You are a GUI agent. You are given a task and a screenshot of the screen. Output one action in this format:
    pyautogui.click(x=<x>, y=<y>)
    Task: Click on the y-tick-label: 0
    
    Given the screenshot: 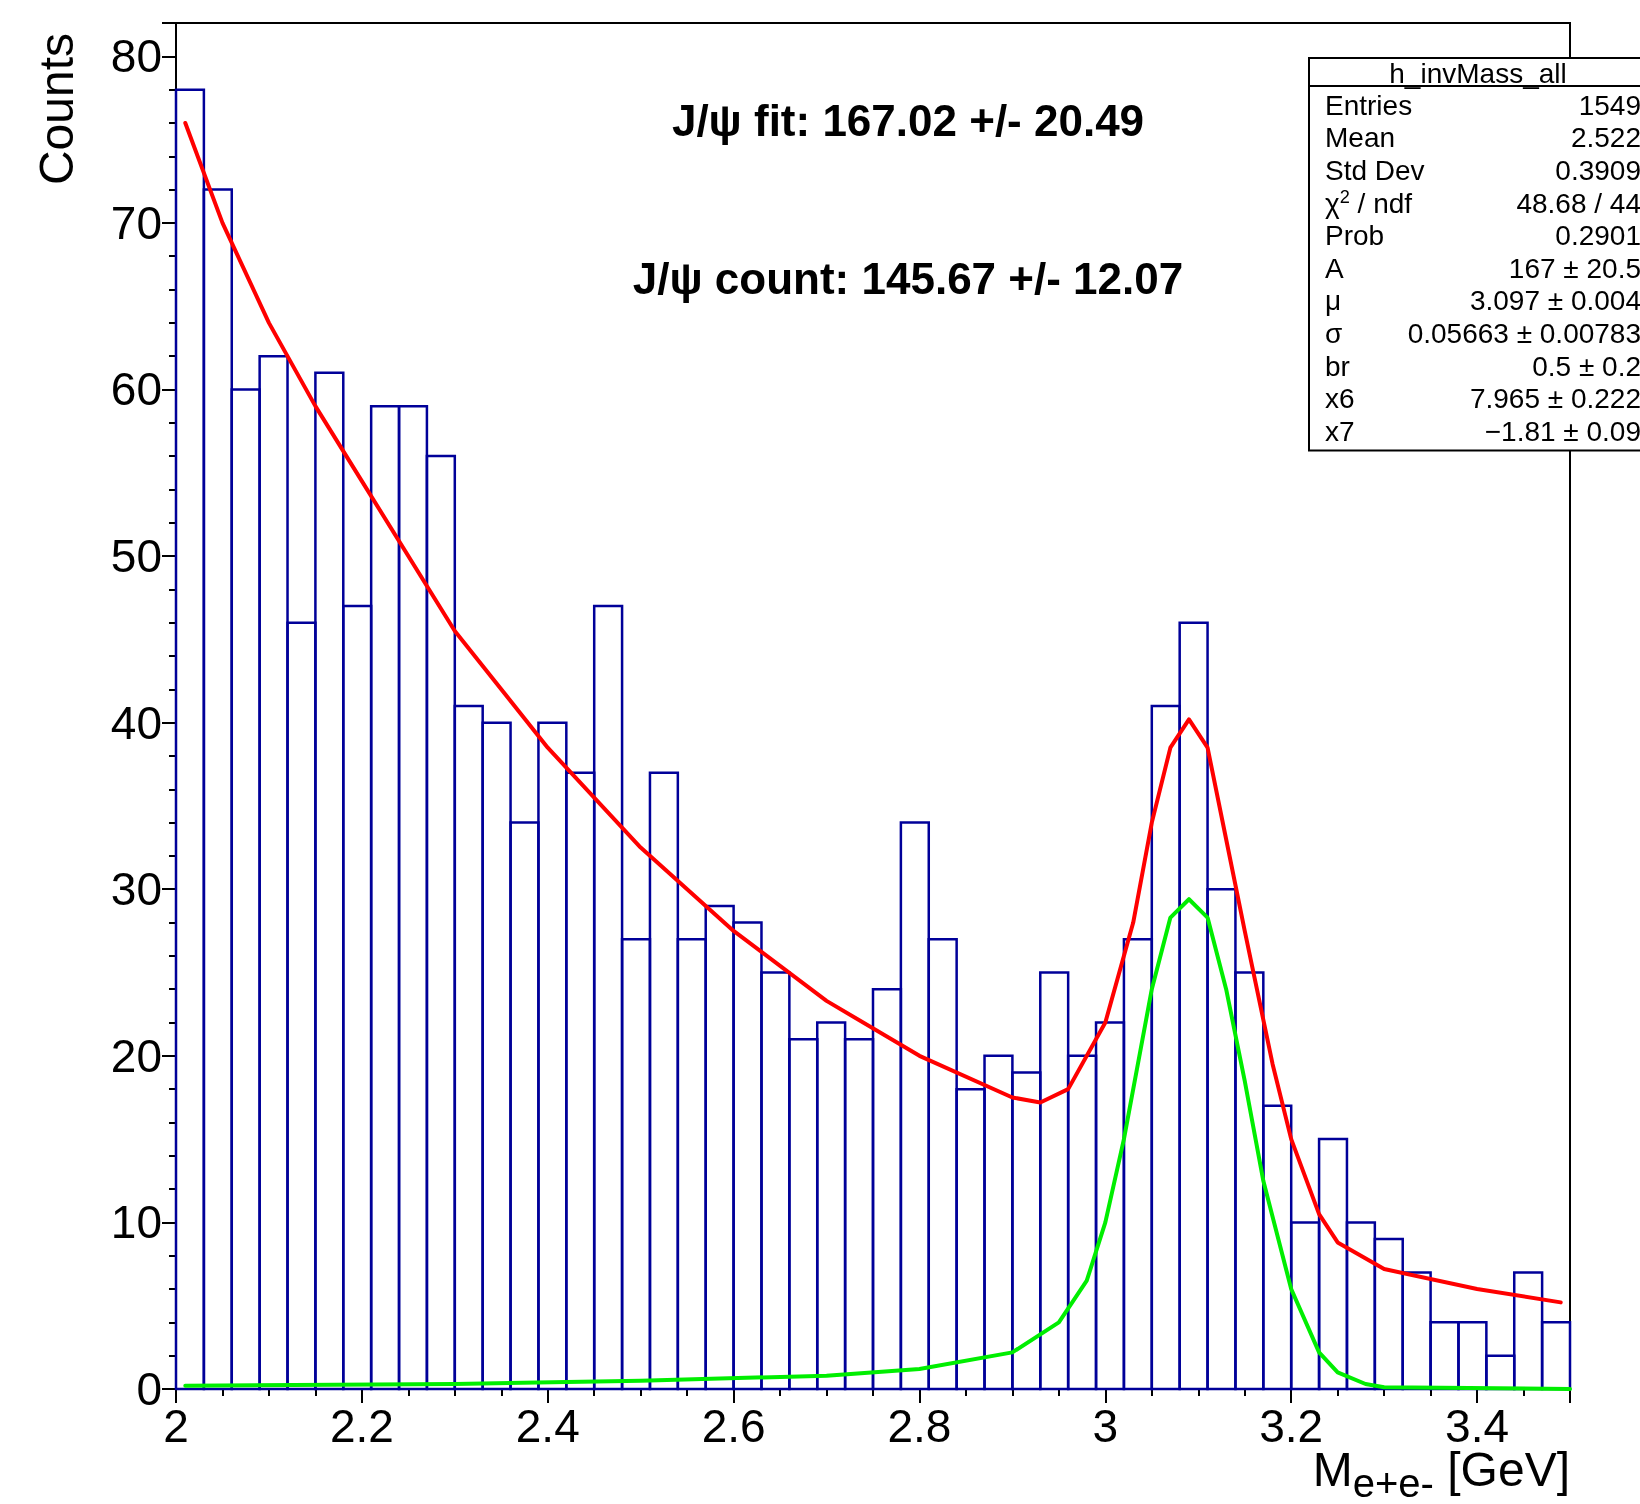 What is the action you would take?
    pyautogui.click(x=149, y=1389)
    